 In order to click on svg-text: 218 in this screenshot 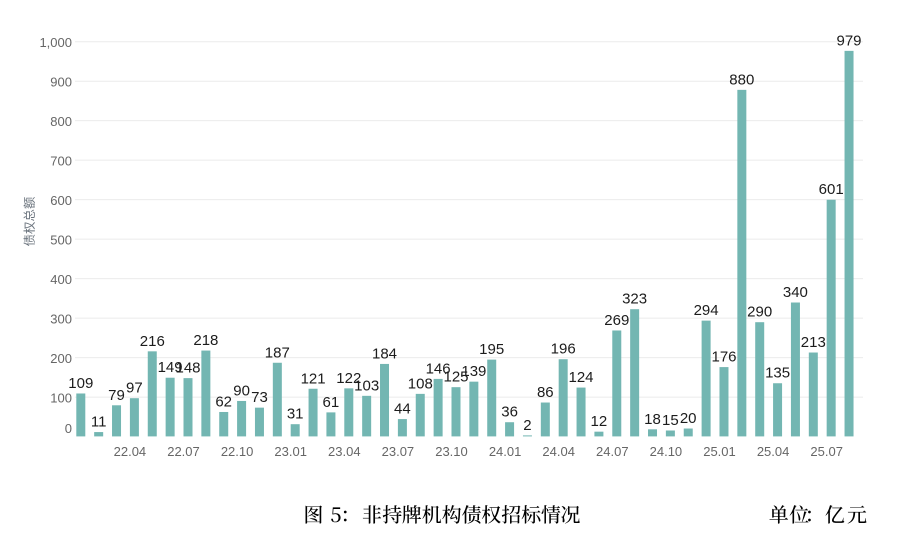, I will do `click(205, 340)`.